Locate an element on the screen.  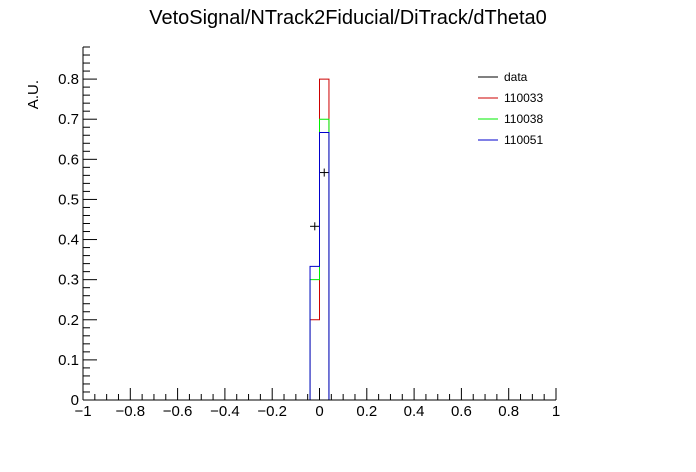
y-tick-label: 0.7 is located at coordinates (68, 119).